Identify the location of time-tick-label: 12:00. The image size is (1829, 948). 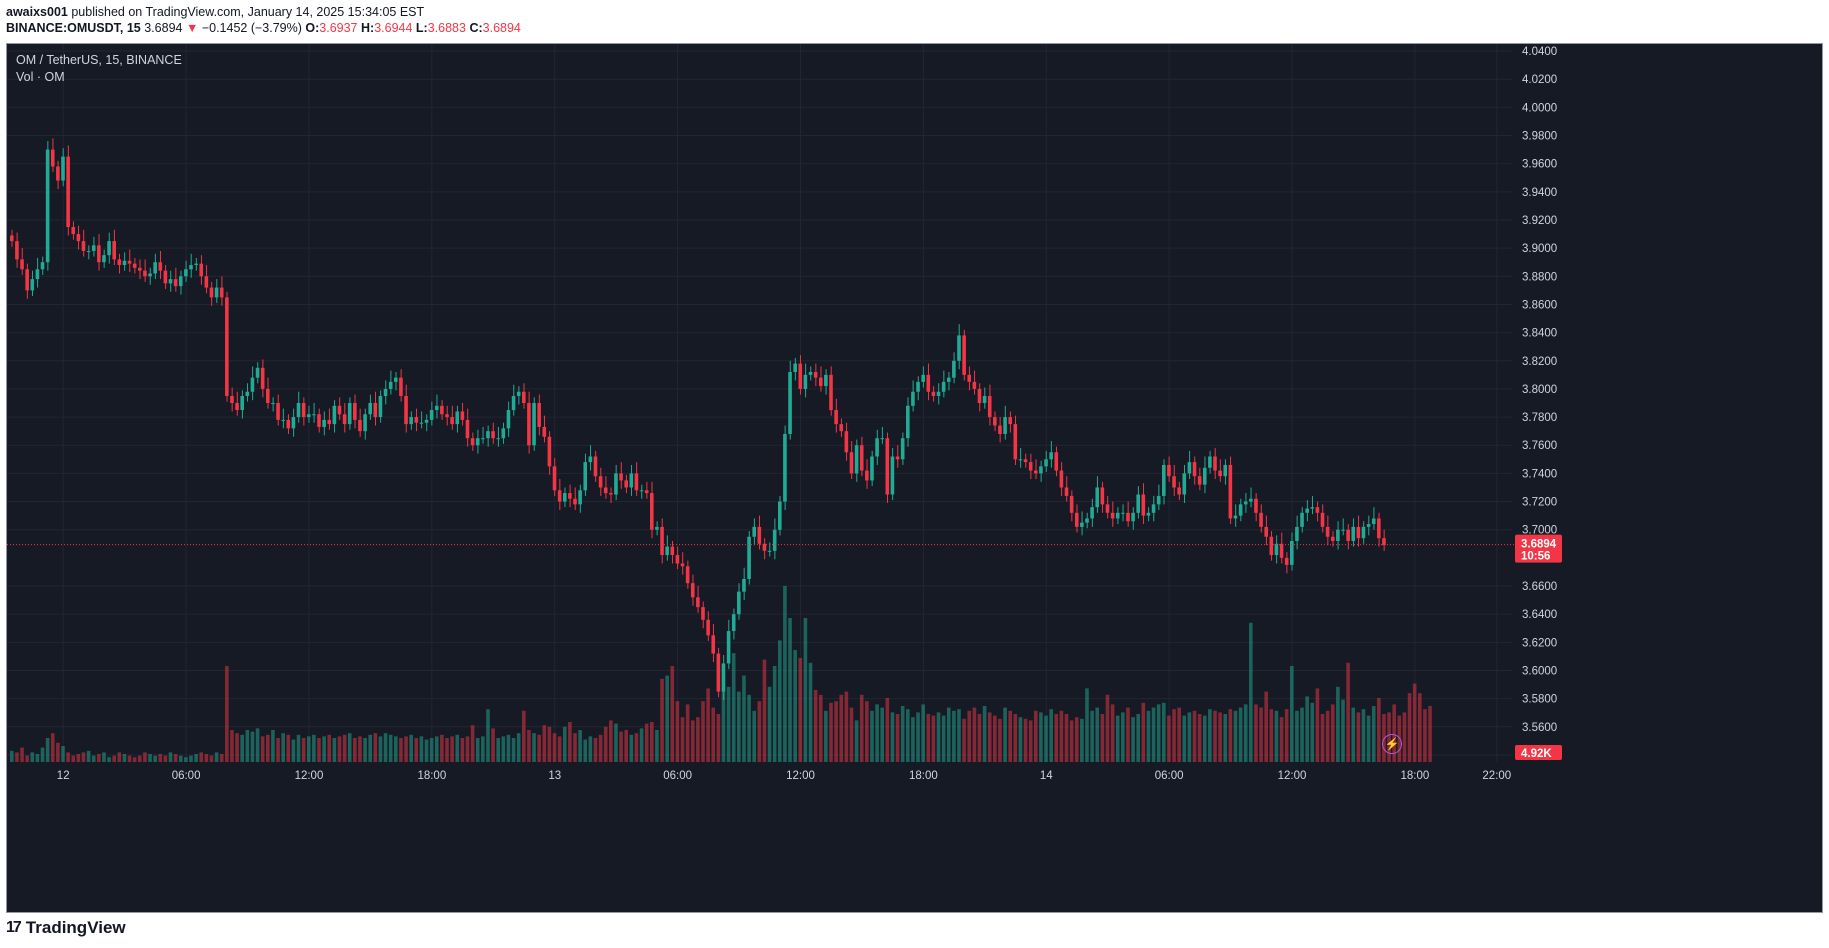
(800, 776).